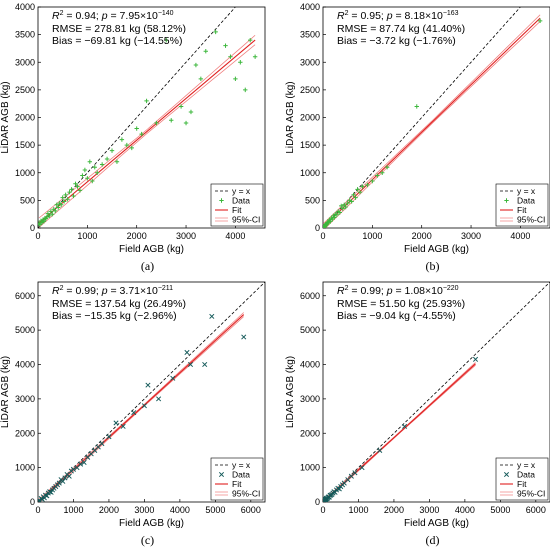 The height and width of the screenshot is (547, 550). What do you see at coordinates (133, 16) in the screenshot?
I see `stats-fragment: = 7.95×10` at bounding box center [133, 16].